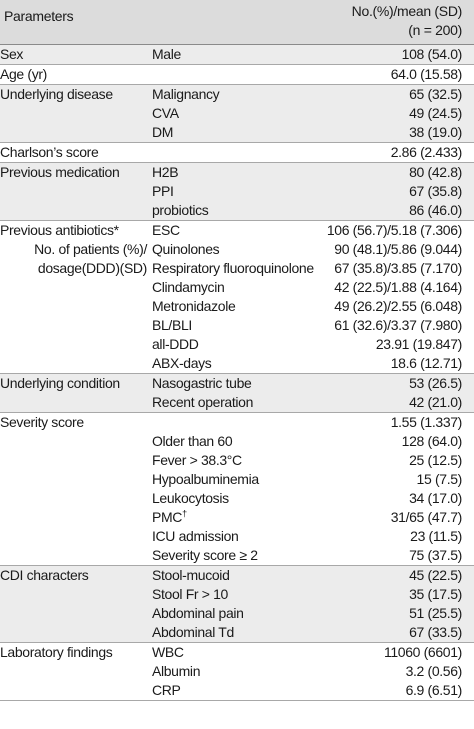 The height and width of the screenshot is (729, 474). I want to click on value-cell: 3.2 (0.56), so click(434, 671).